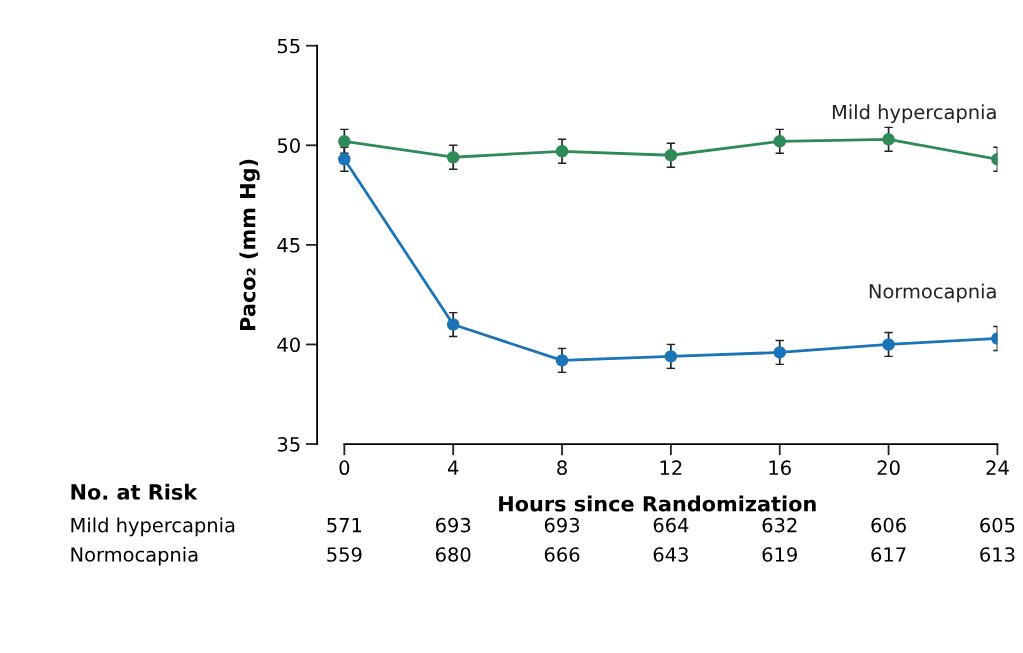 This screenshot has height=653, width=1023. Describe the element at coordinates (888, 525) in the screenshot. I see `text: 606` at that location.